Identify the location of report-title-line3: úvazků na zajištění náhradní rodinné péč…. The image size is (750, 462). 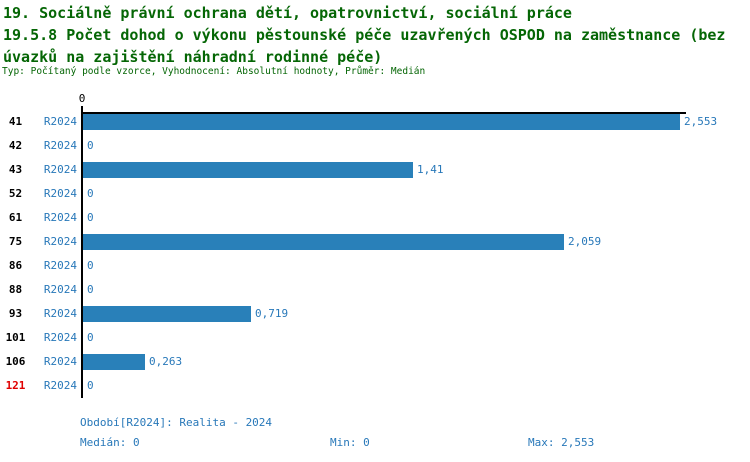
(193, 57).